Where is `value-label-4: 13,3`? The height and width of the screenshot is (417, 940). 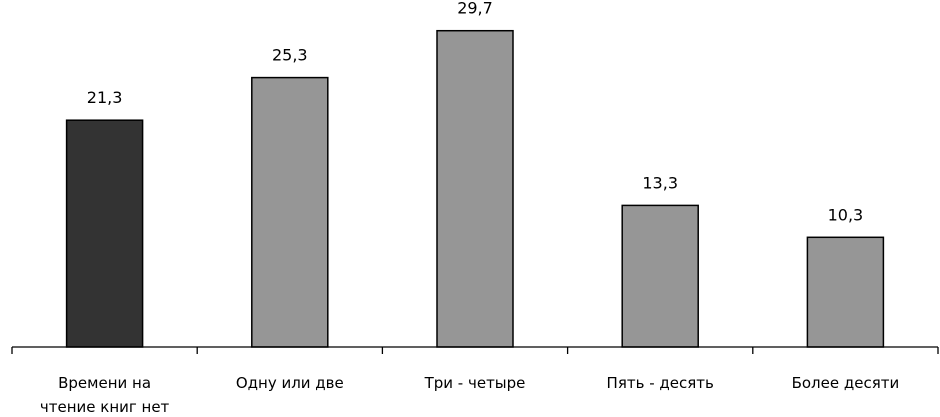
value-label-4: 13,3 is located at coordinates (660, 182).